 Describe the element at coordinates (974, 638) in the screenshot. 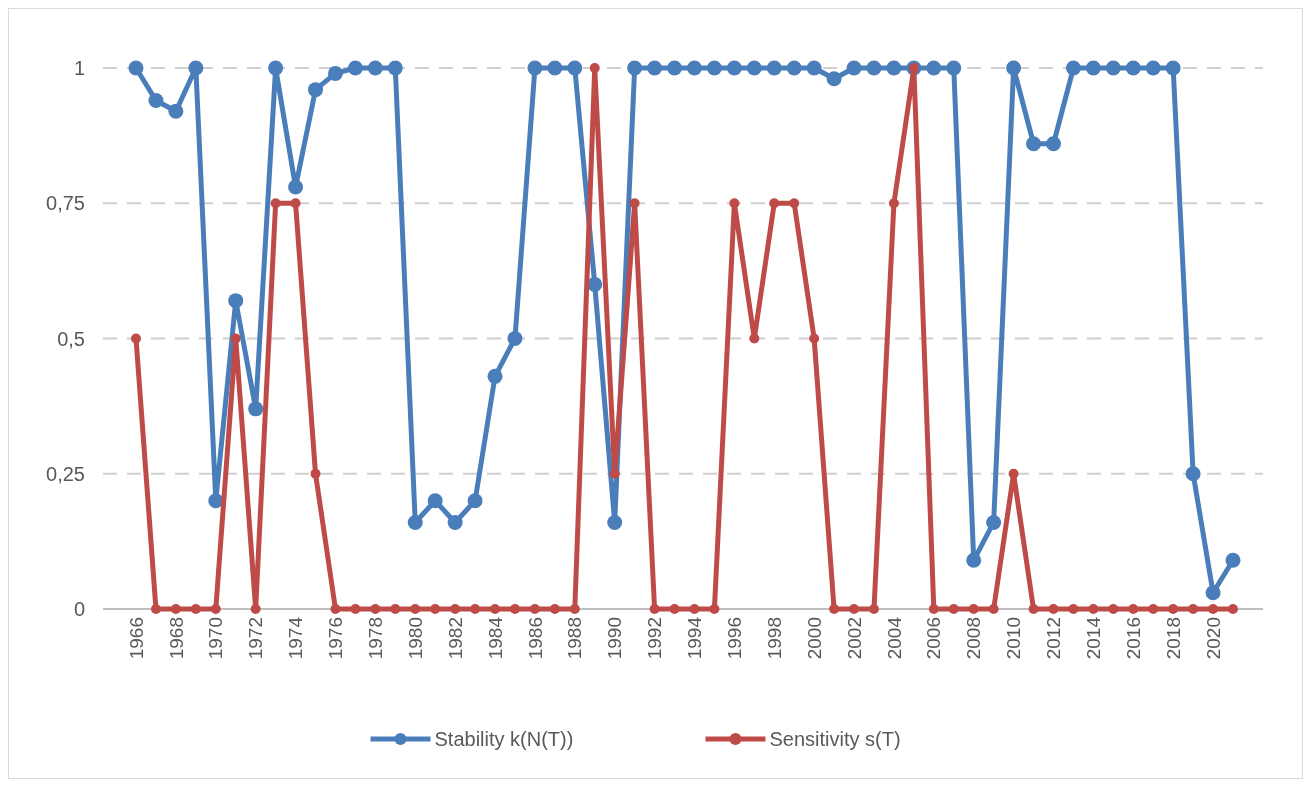

I see `x-tick-label: 2008` at that location.